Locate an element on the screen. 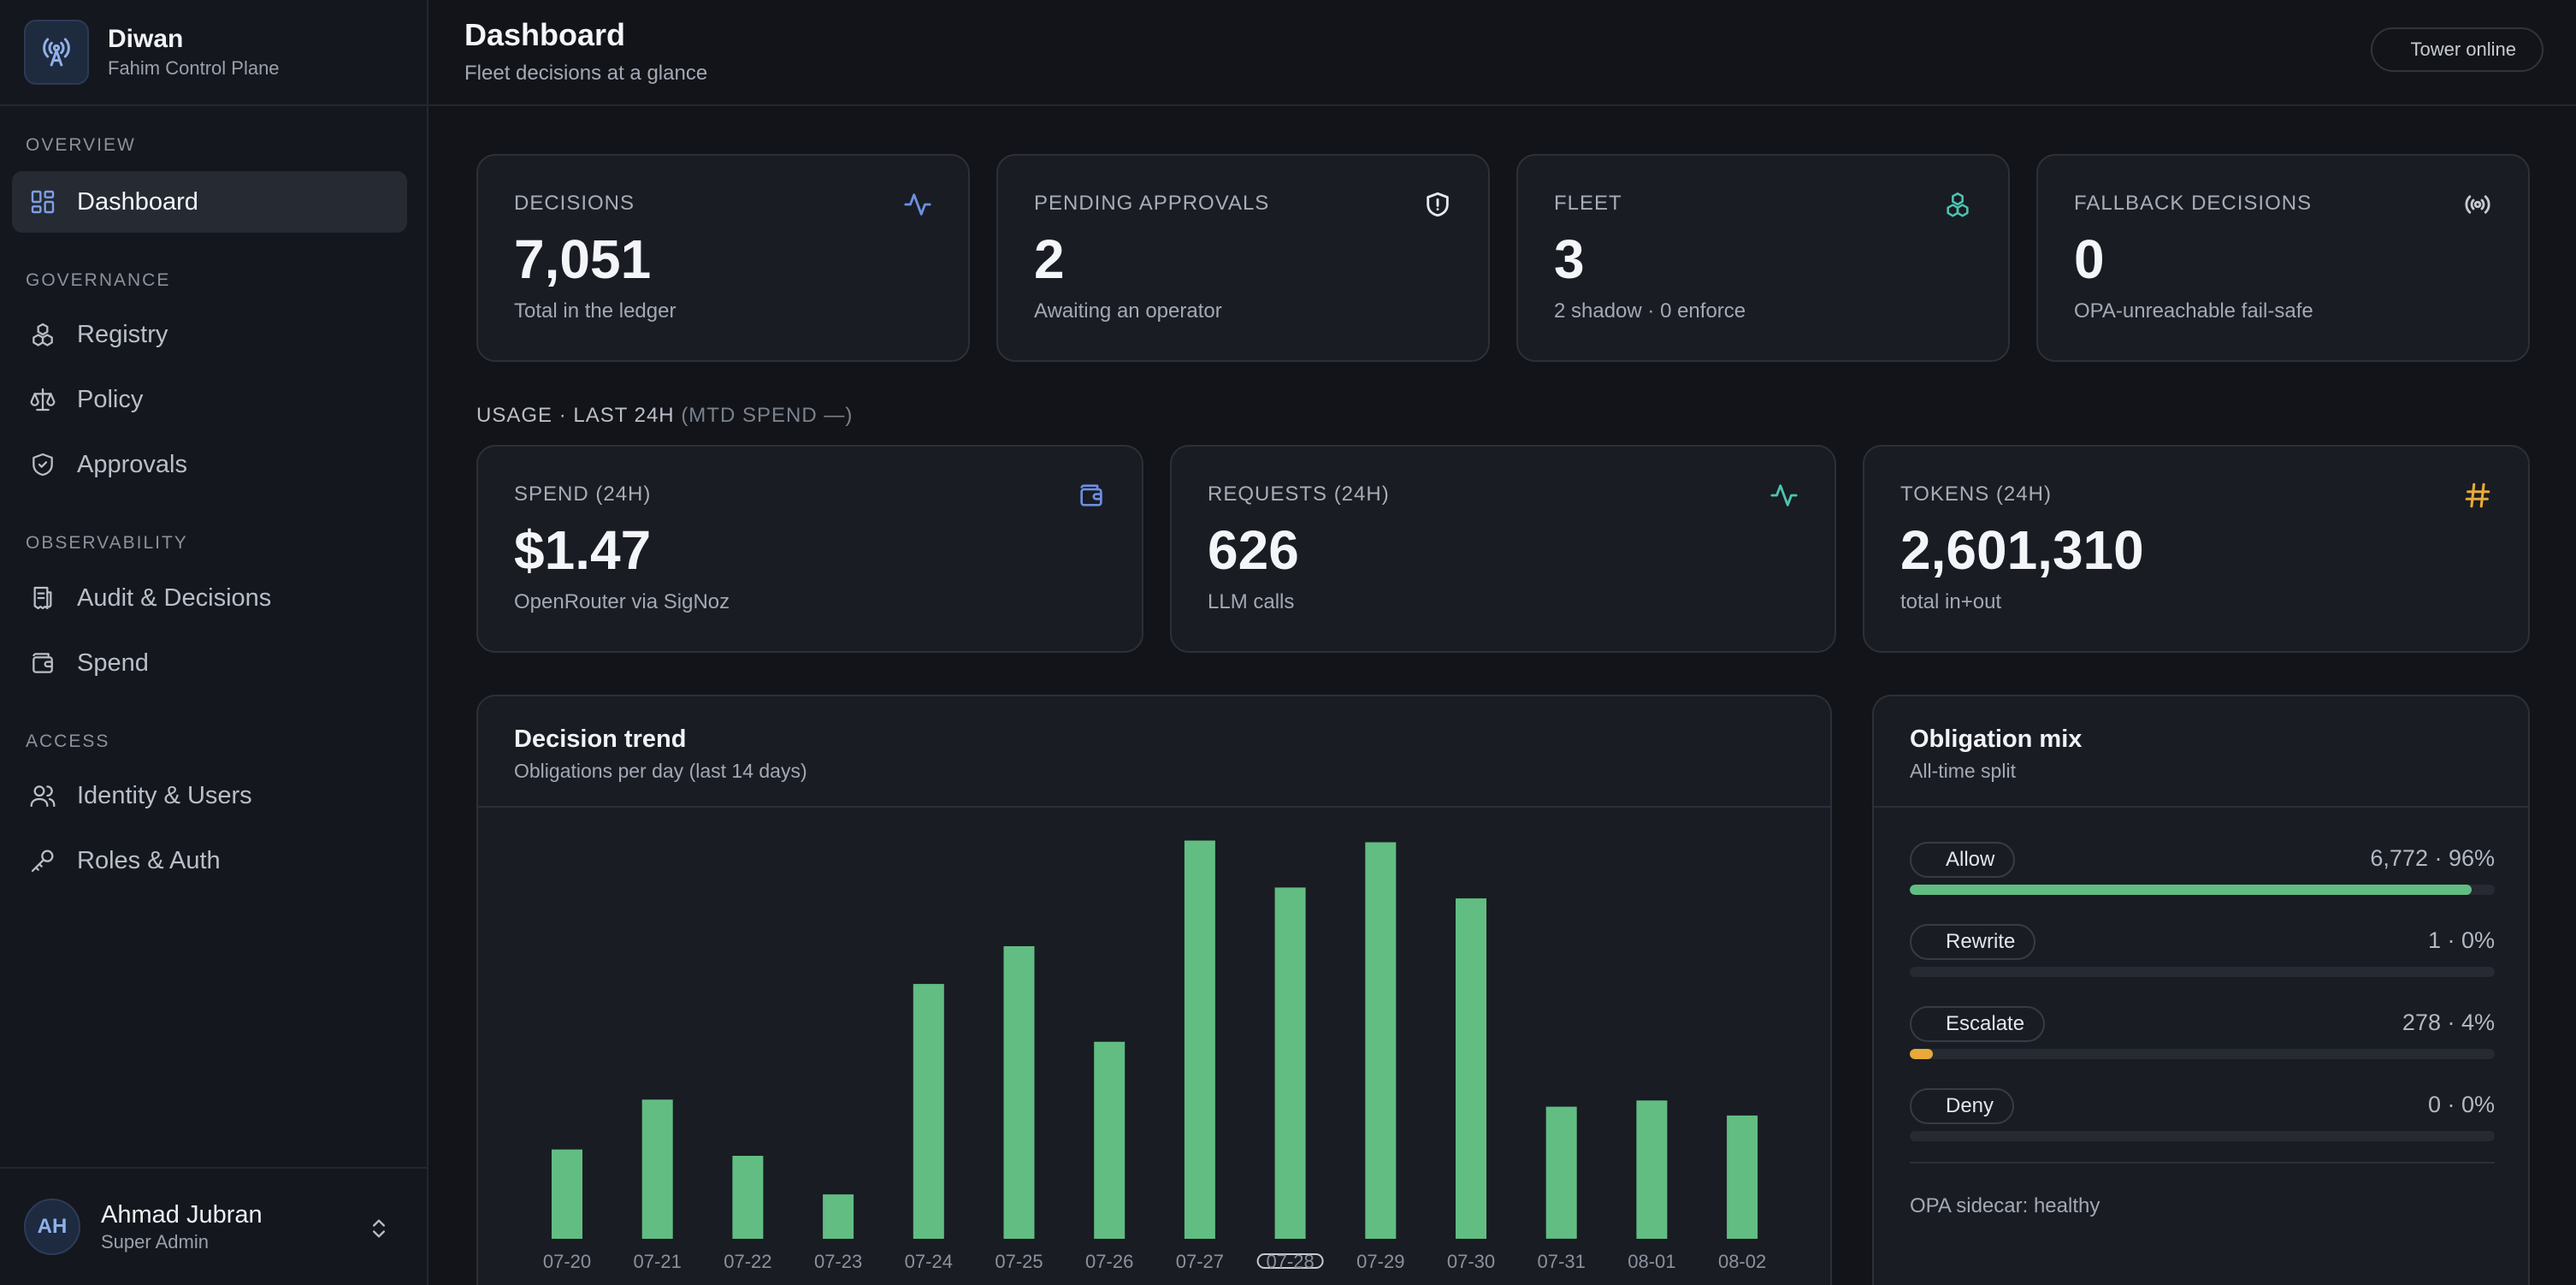 The image size is (2576, 1285). sidebar-item-audit: Audit & Decisions is located at coordinates (209, 598).